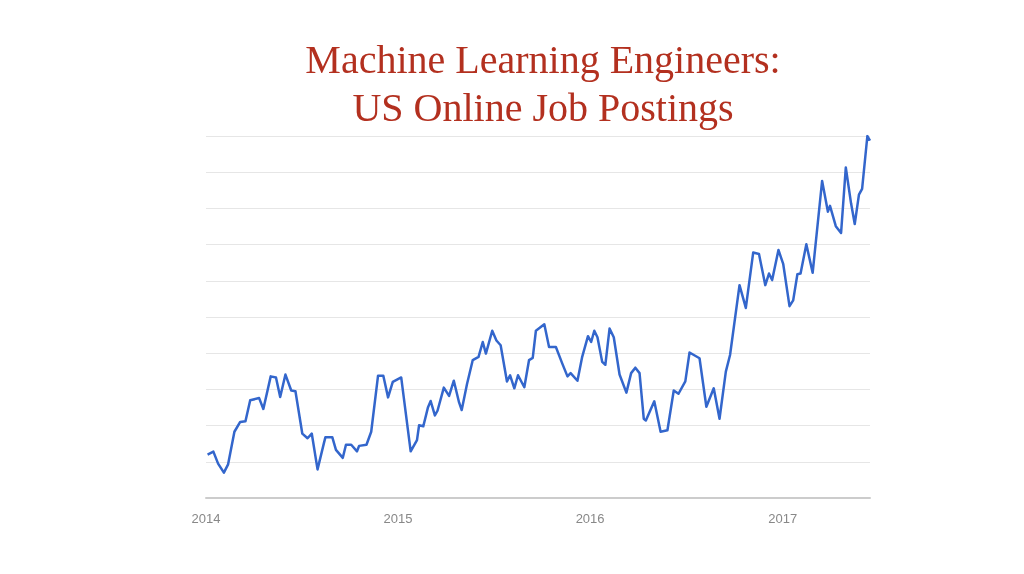 Image resolution: width=1024 pixels, height=574 pixels. Describe the element at coordinates (398, 518) in the screenshot. I see `x-tick-label: 2015` at that location.